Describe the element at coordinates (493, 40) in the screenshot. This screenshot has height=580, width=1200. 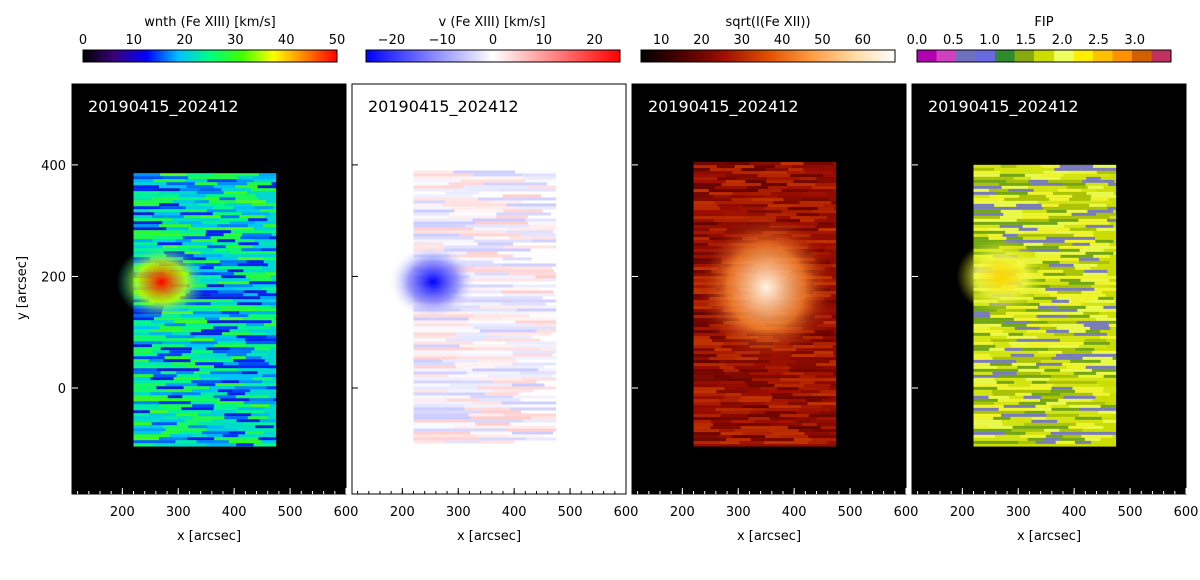
I see `colorbar-tick-label: 0` at that location.